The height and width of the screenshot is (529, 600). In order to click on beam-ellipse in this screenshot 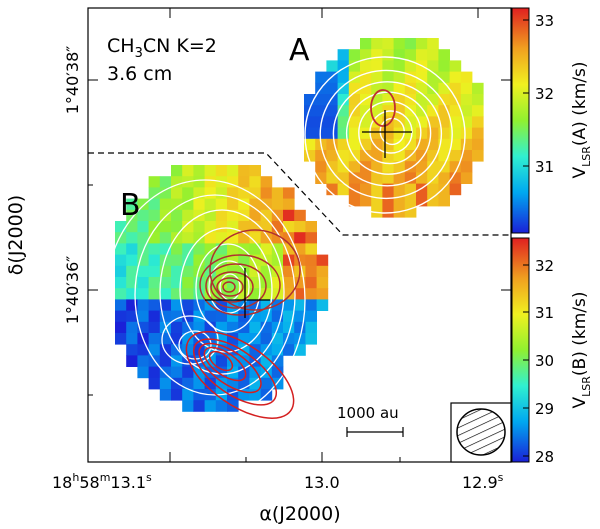, I will do `click(481, 432)`.